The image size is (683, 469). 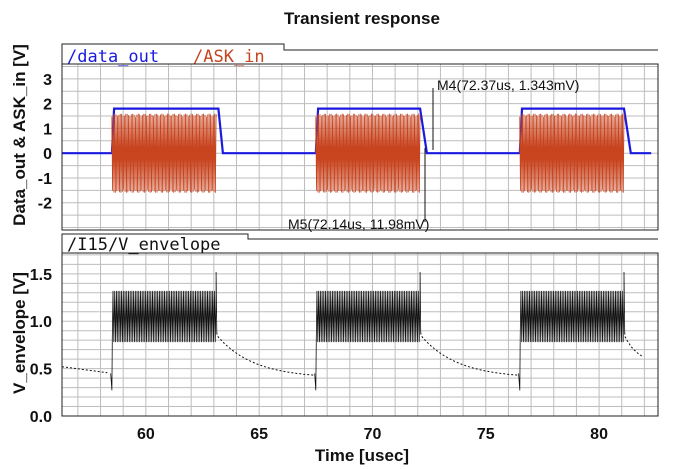 What do you see at coordinates (229, 57) in the screenshot?
I see `legend-ask-in: /ASK_in` at bounding box center [229, 57].